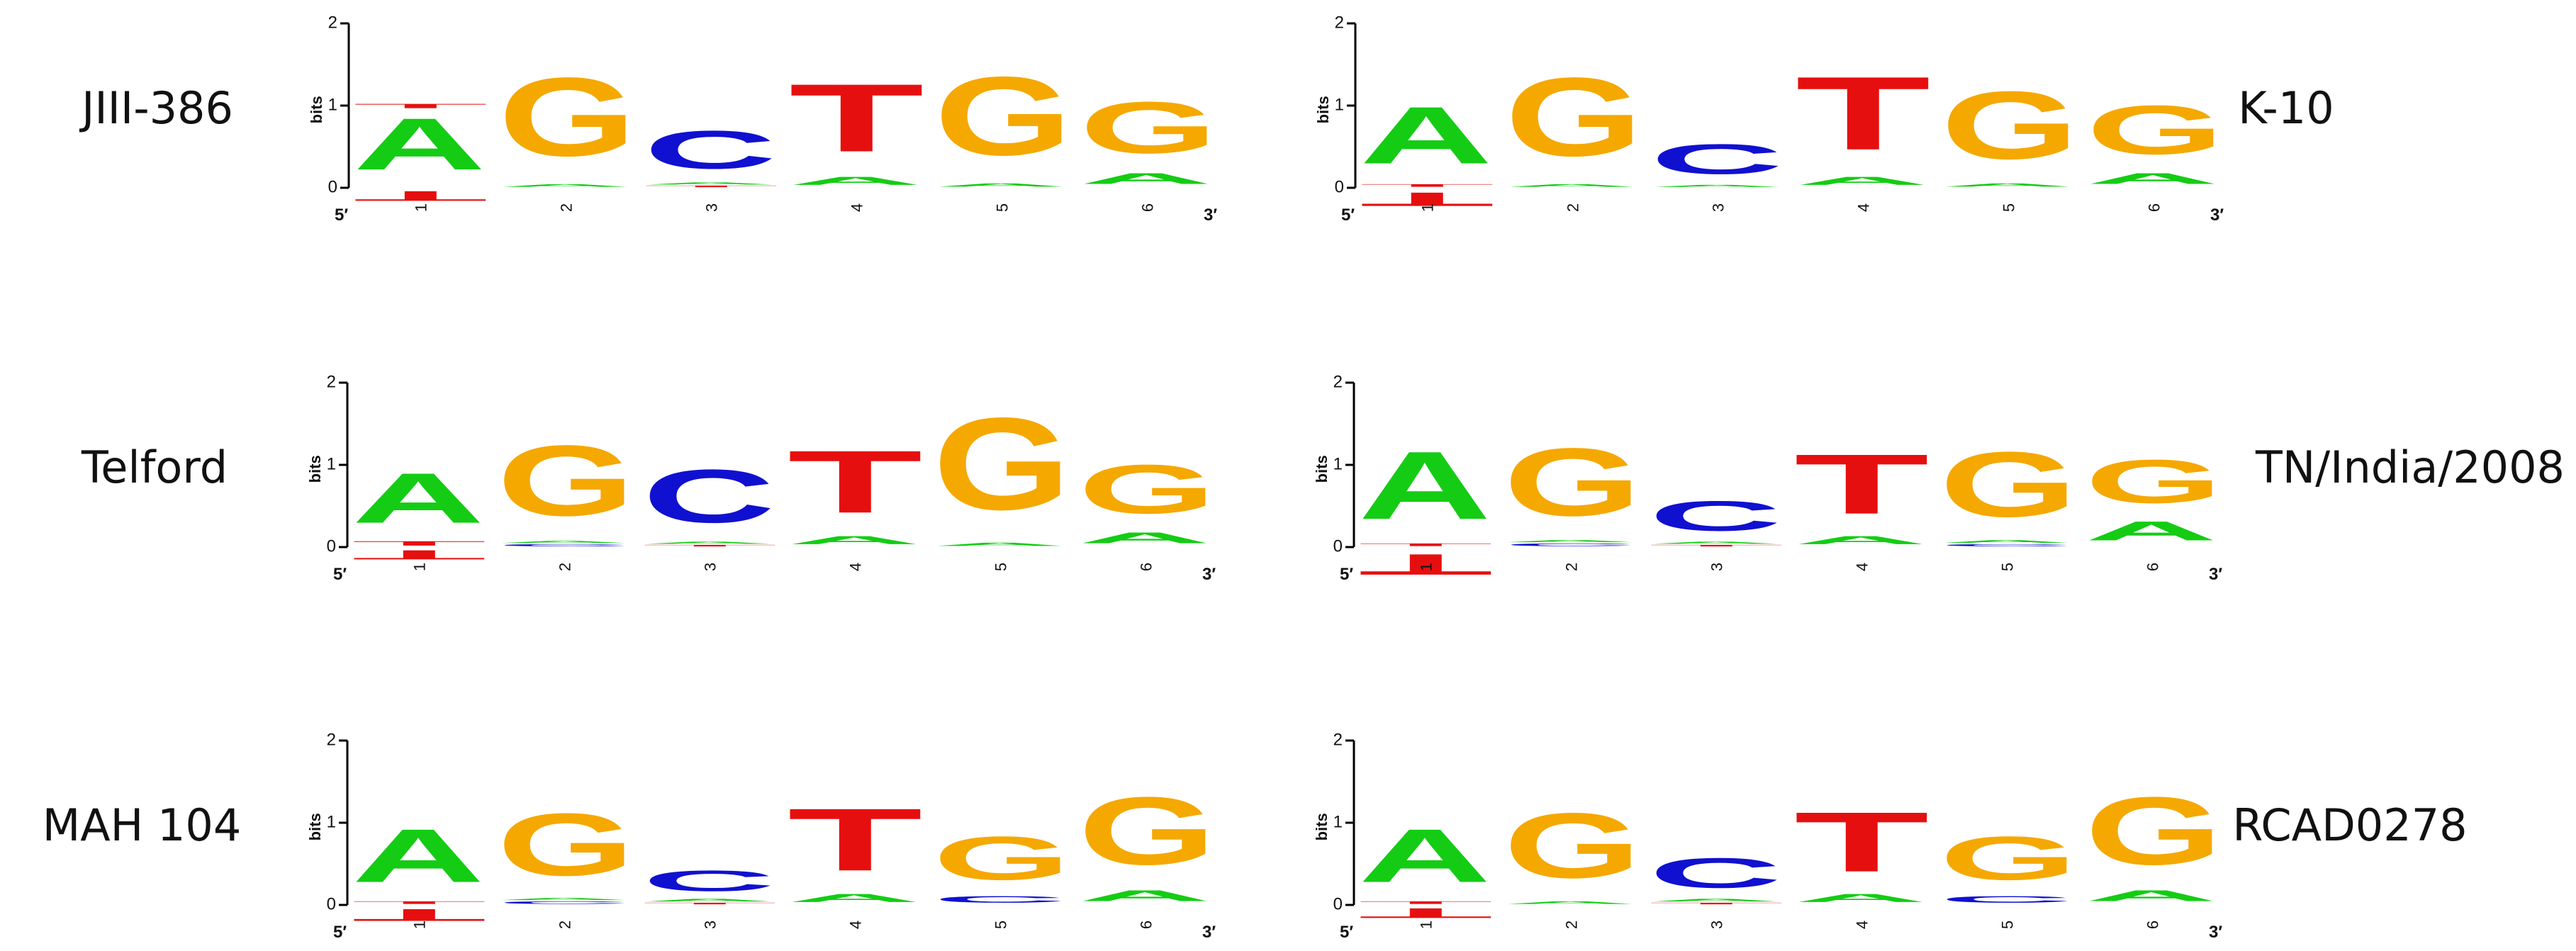 This screenshot has height=951, width=2576. Describe the element at coordinates (711, 208) in the screenshot. I see `x-tick-label: 3` at that location.